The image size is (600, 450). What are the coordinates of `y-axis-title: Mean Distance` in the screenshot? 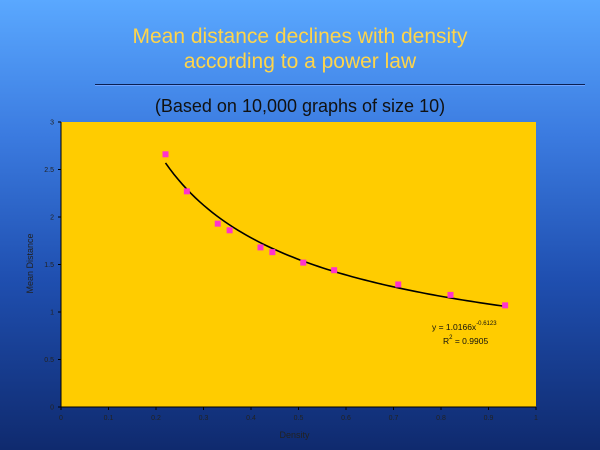 It's located at (30, 263).